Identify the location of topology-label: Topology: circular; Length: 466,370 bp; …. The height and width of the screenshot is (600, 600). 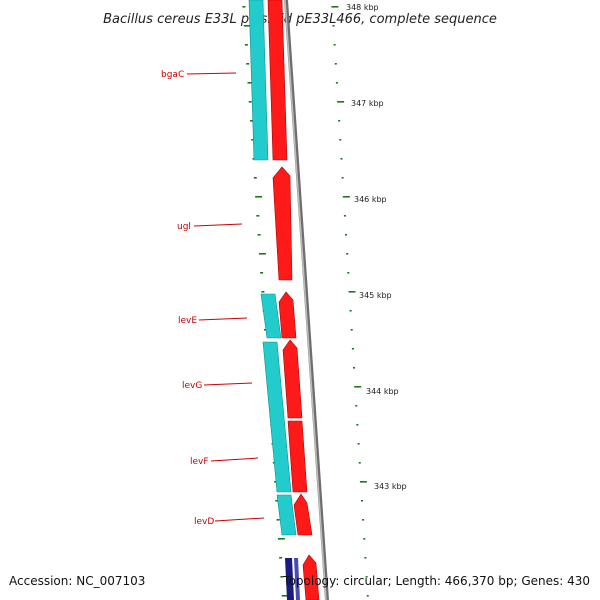
(436, 581).